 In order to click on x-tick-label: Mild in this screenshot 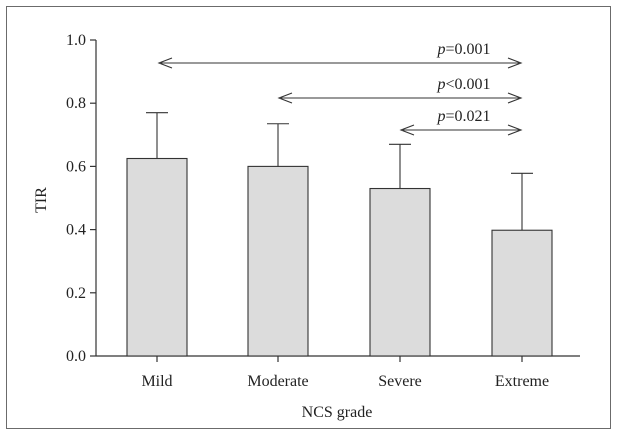, I will do `click(156, 381)`.